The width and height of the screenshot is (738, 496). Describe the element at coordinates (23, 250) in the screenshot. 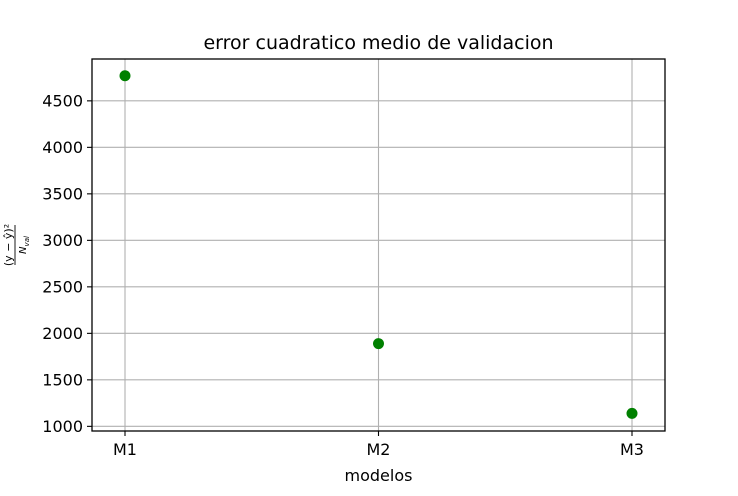

I see `y-axis-label-denominator: N` at that location.